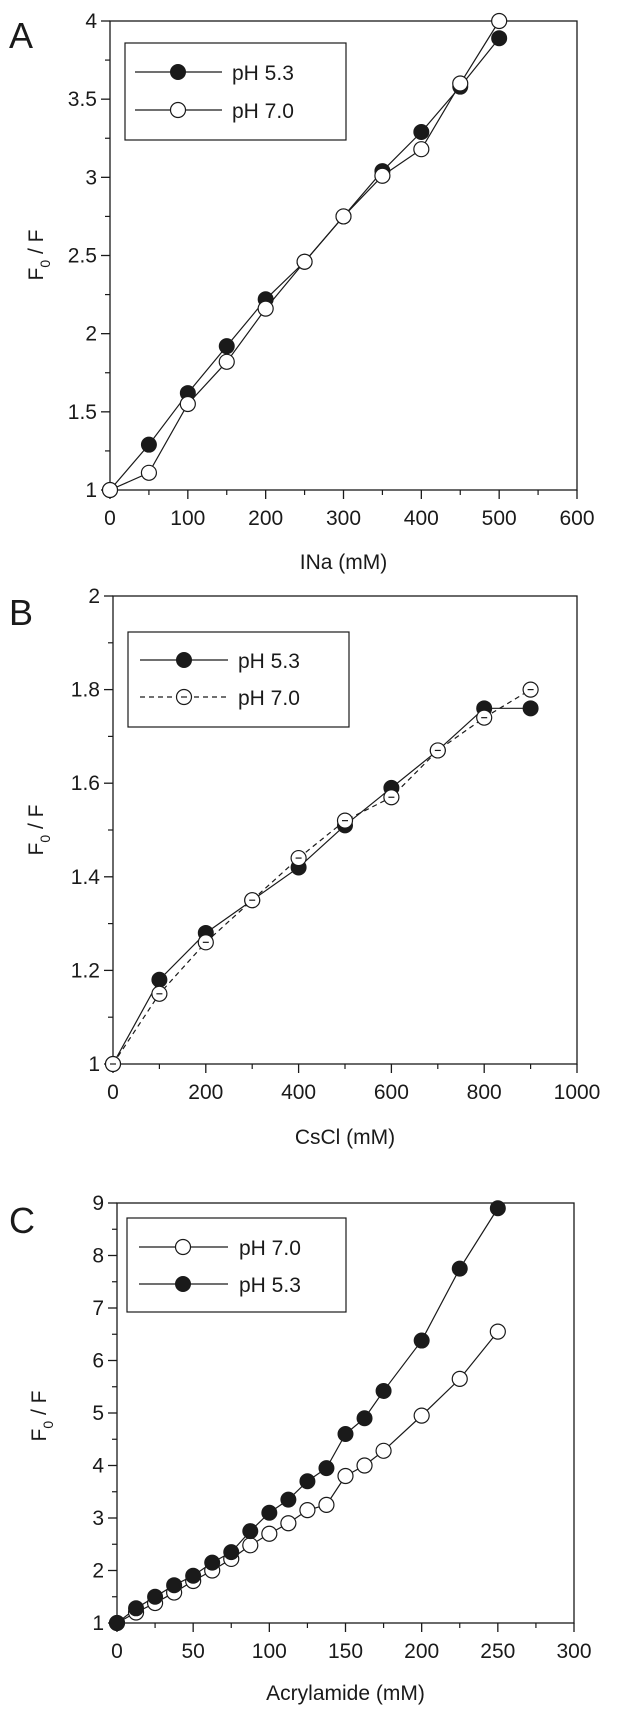 Image resolution: width=620 pixels, height=1709 pixels. I want to click on panel-a-ytick-label: 1.5, so click(82, 412).